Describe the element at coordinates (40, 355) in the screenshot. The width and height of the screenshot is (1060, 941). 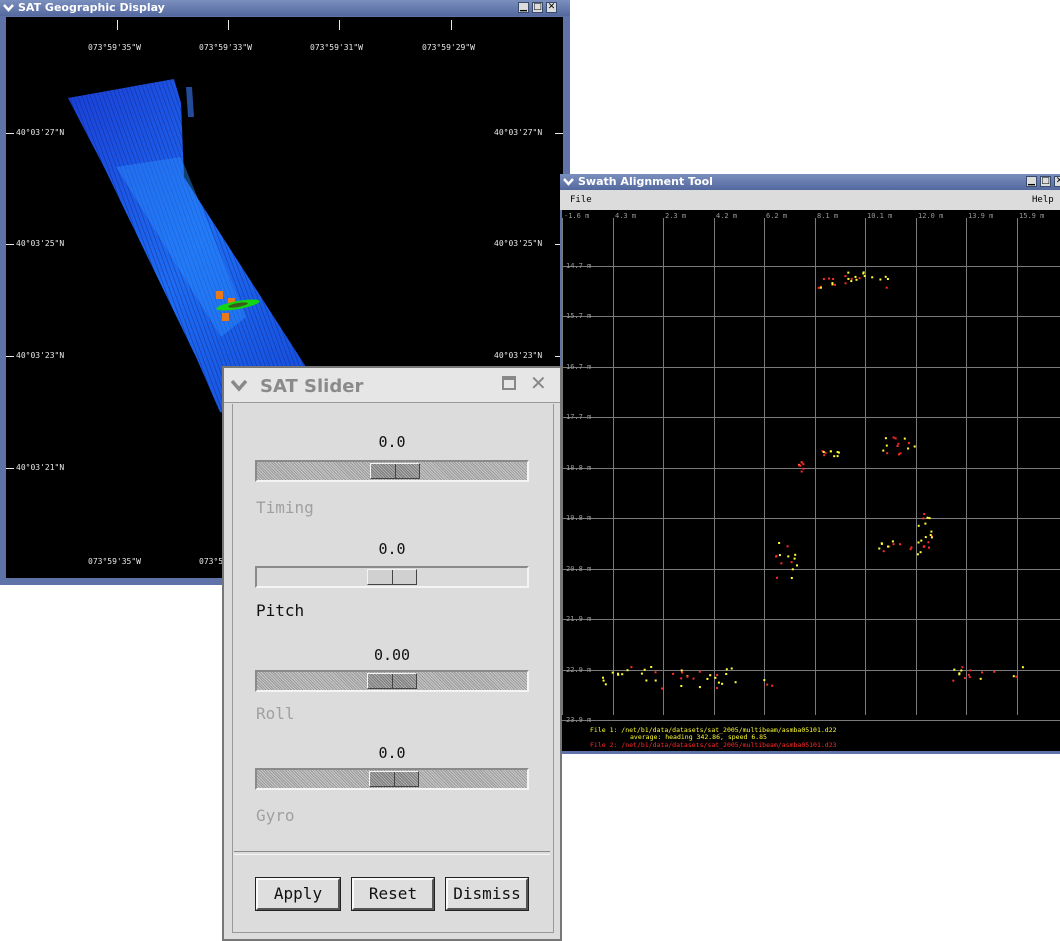
I see `left-lat-label: 40°03'23"N` at that location.